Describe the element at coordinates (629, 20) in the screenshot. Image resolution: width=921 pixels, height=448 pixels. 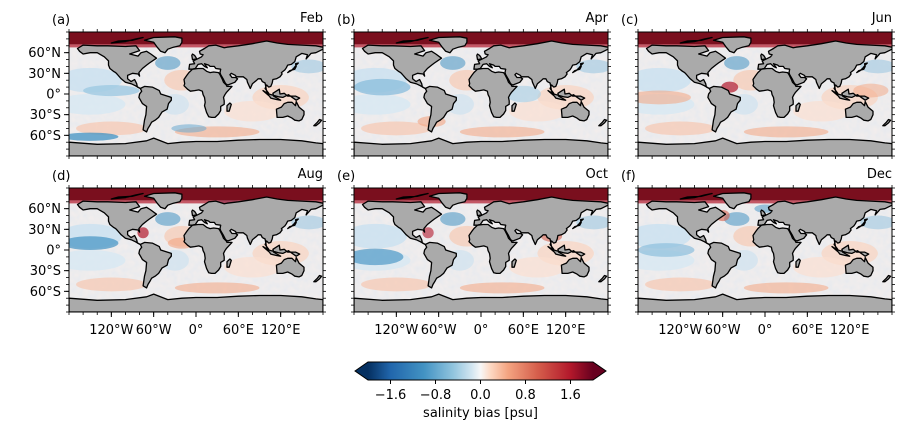
I see `panel-label: (c)` at that location.